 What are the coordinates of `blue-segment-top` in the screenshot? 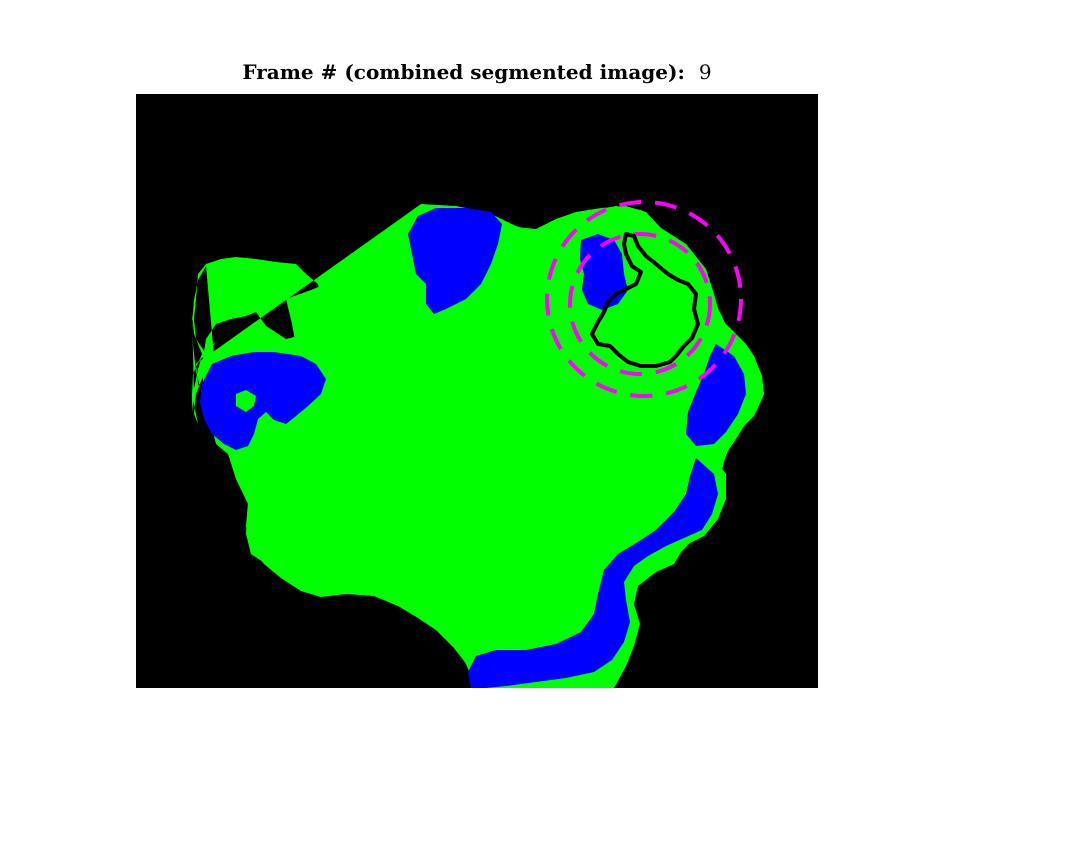 It's located at (455, 261).